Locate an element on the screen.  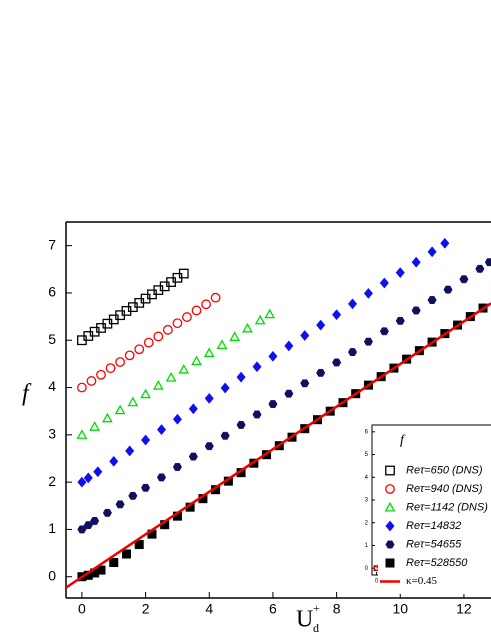
legend-label: Reτ=54655 is located at coordinates (434, 544).